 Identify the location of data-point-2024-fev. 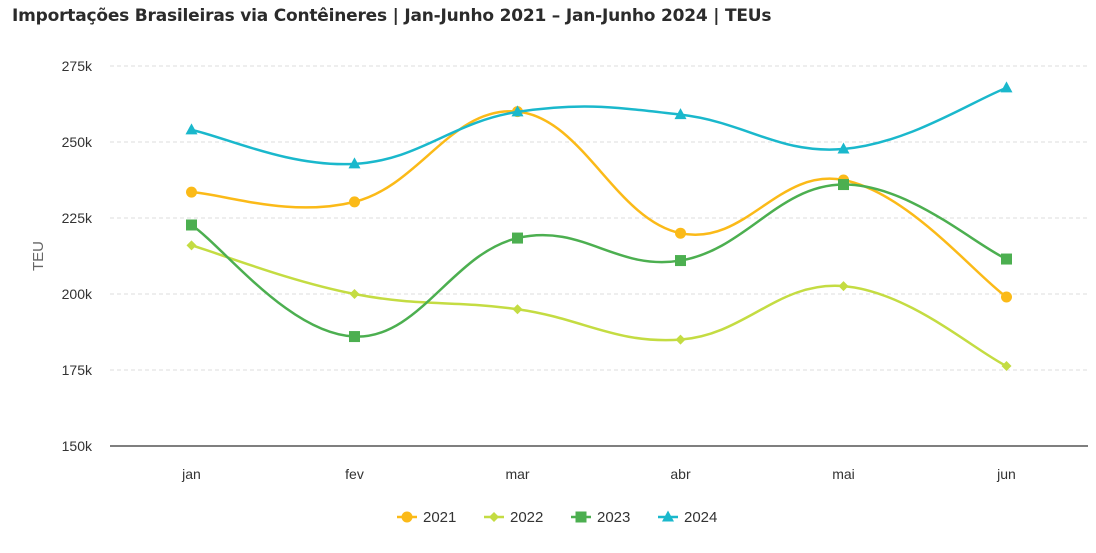
(354, 163).